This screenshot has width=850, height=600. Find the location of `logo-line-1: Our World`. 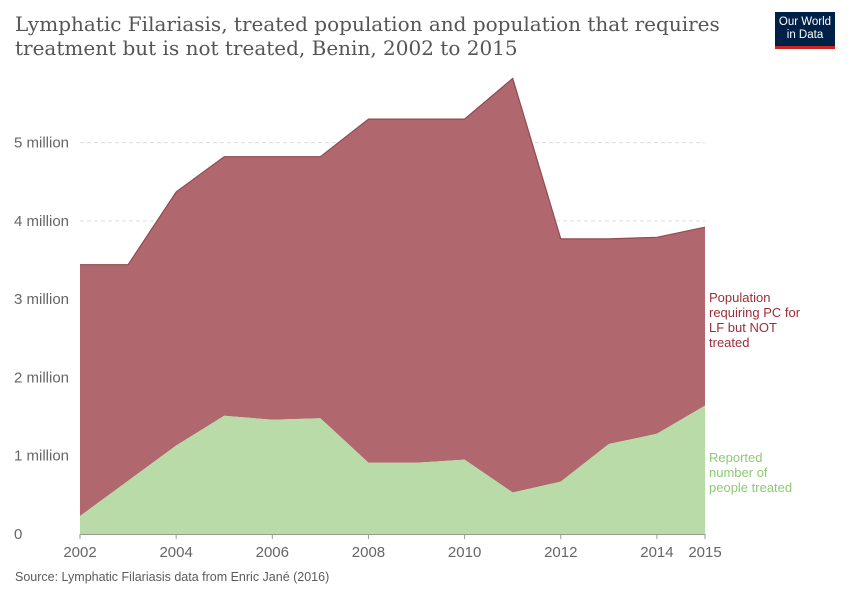

logo-line-1: Our World is located at coordinates (805, 22).